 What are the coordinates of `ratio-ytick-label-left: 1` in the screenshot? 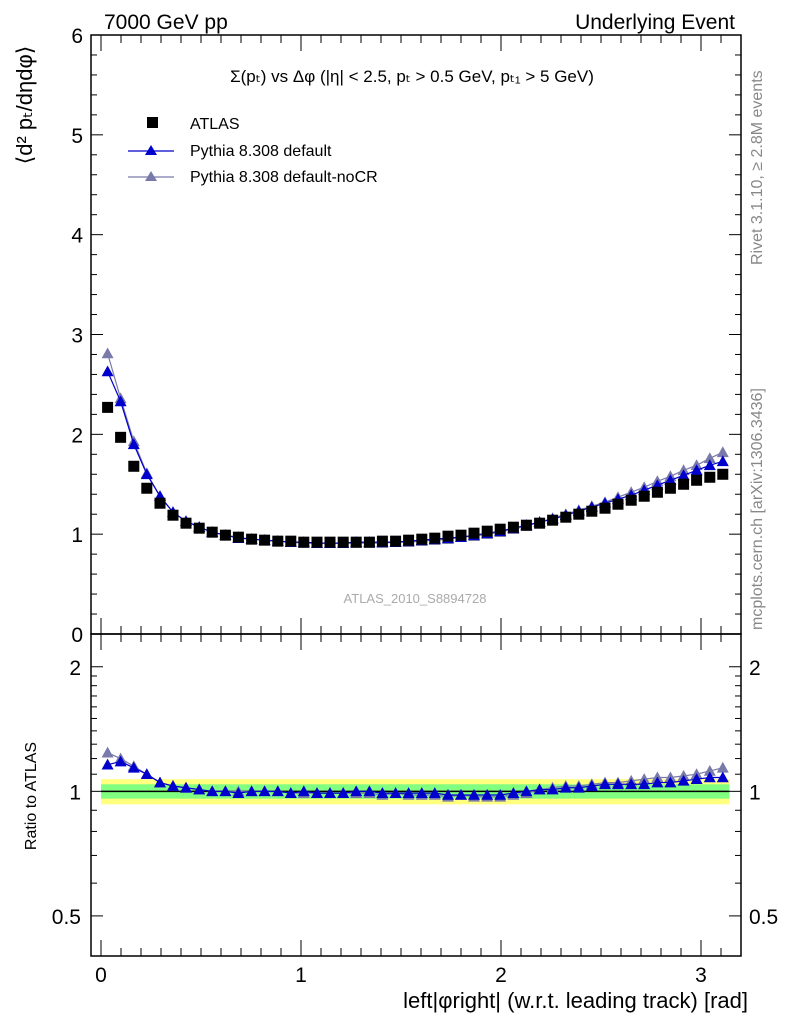 It's located at (75, 792).